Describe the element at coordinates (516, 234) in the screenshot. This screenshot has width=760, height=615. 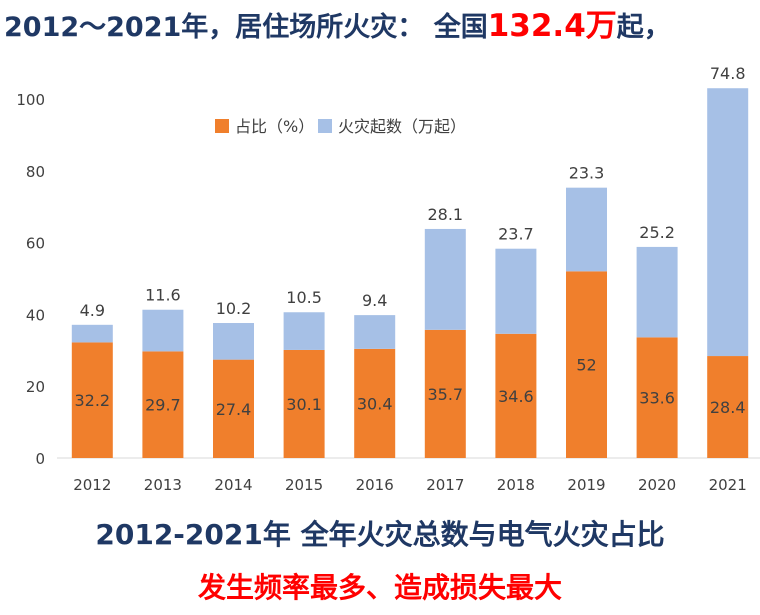
I see `data-label-top: 23.7` at that location.